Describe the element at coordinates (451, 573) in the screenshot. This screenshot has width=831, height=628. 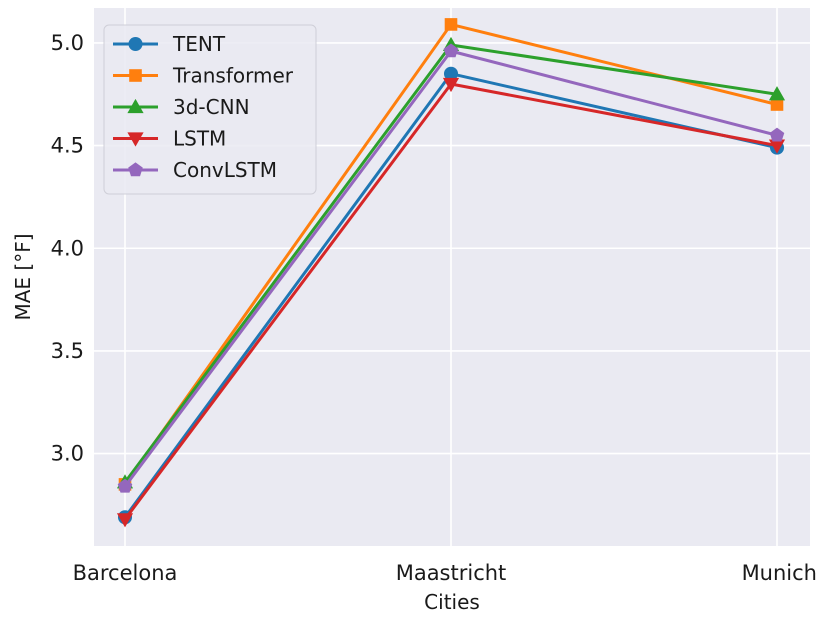
I see `x-tick-label: Maastricht` at that location.